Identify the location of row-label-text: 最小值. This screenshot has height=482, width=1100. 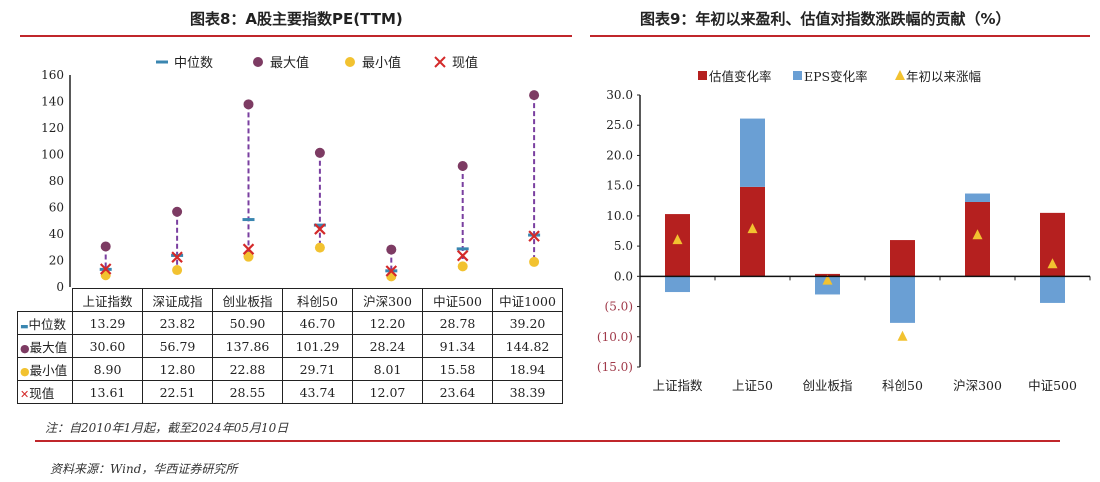
(48, 370).